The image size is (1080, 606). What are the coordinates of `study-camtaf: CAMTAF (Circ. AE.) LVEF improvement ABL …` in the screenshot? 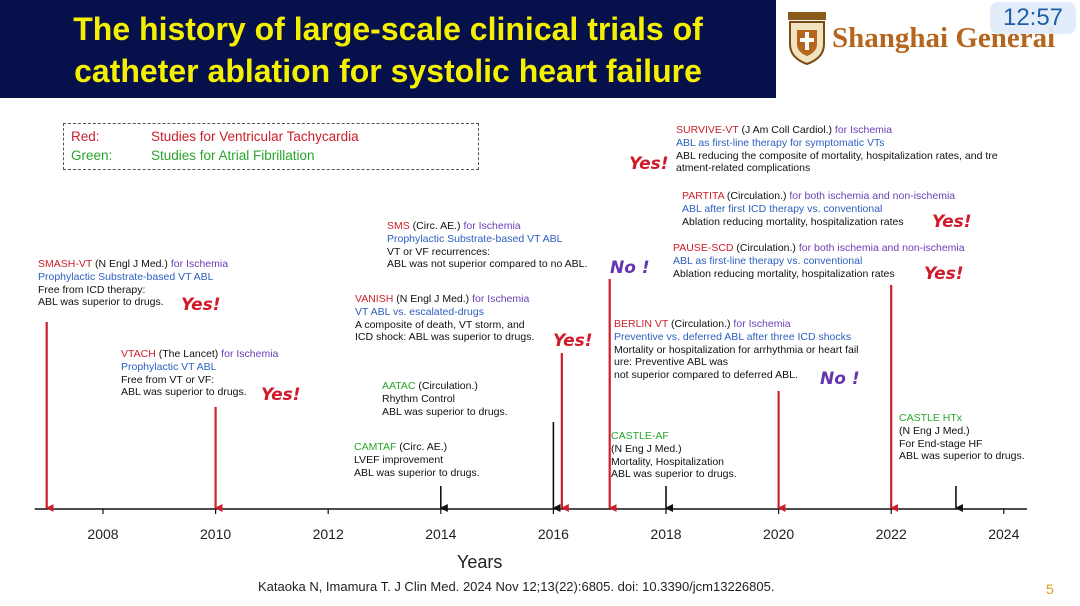 It's located at (417, 460).